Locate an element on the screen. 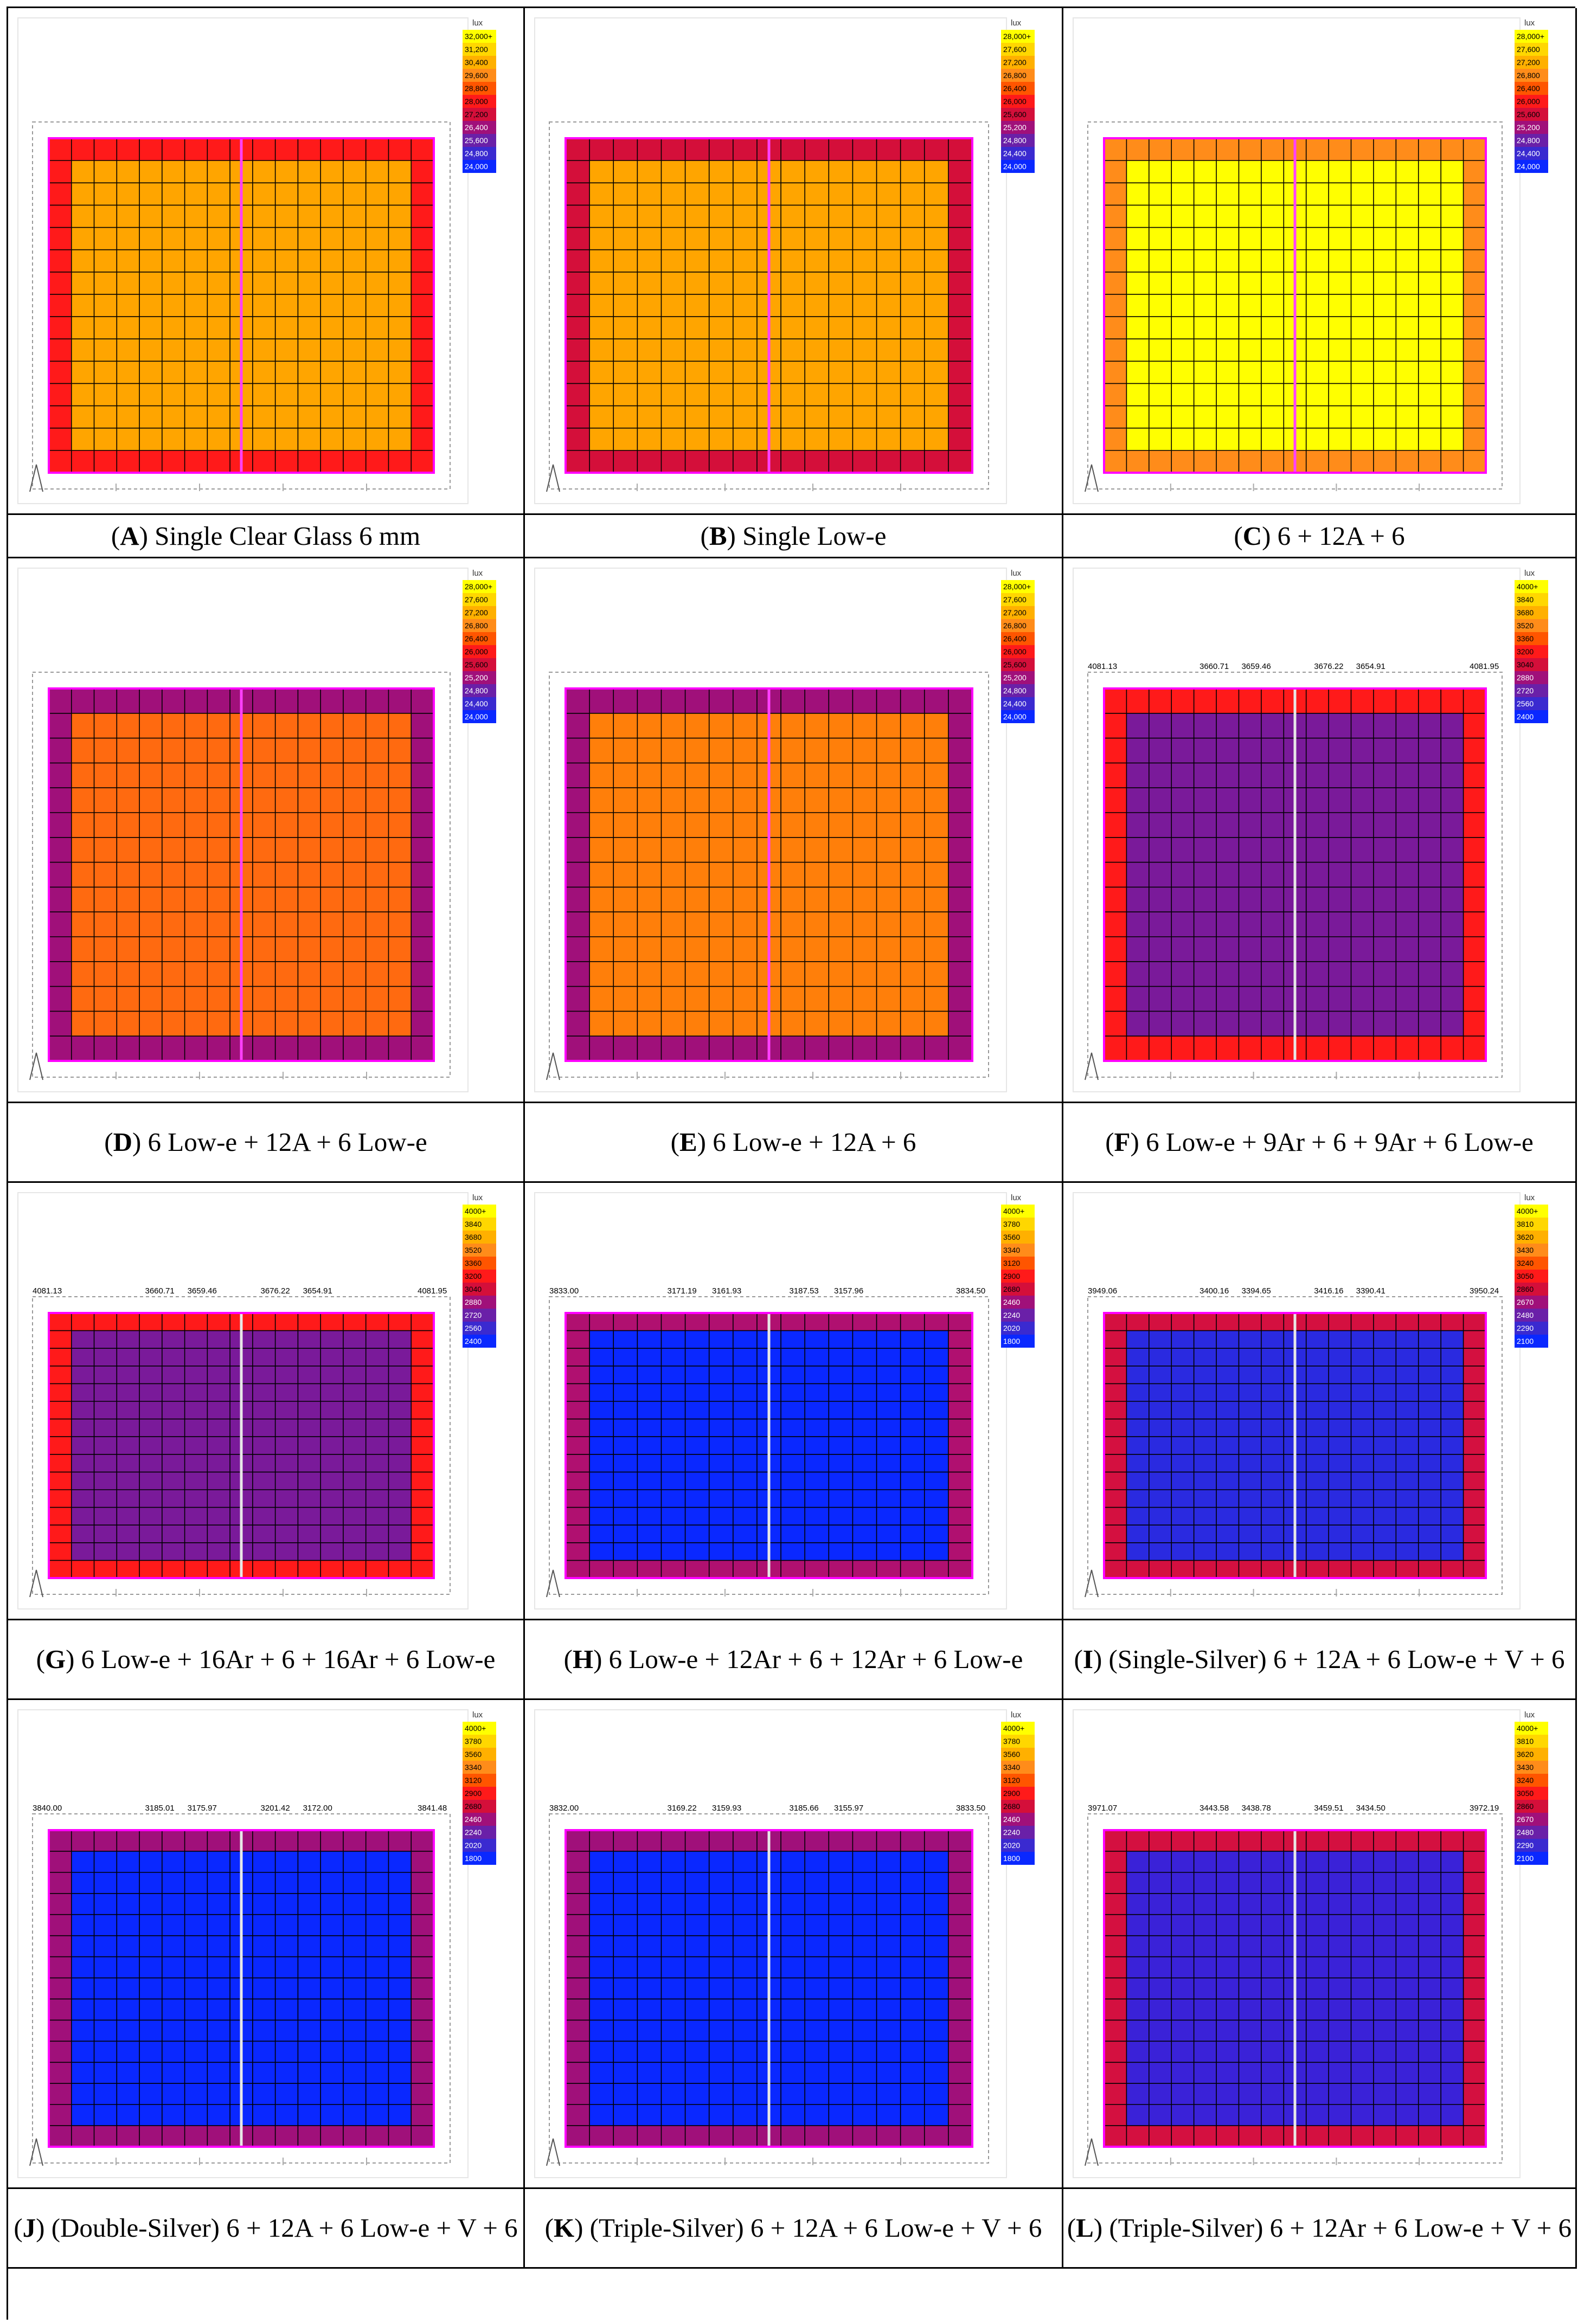 The image size is (1578, 2324). legend-value: 28,800 is located at coordinates (476, 88).